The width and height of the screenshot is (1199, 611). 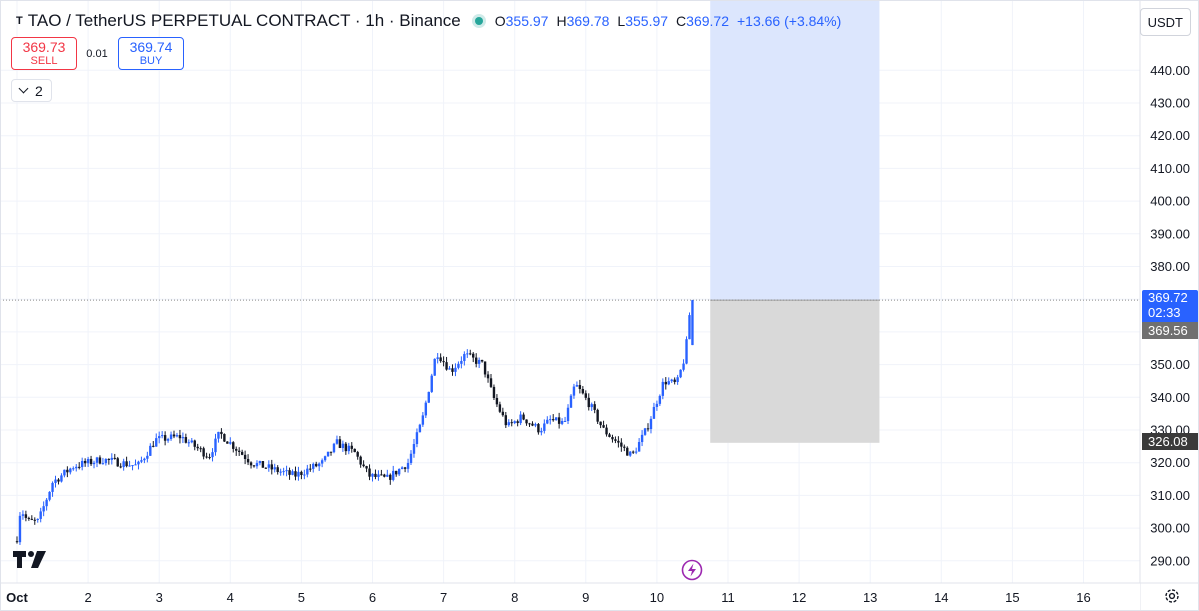 I want to click on y-tick-label: 400.00, so click(x=1170, y=201).